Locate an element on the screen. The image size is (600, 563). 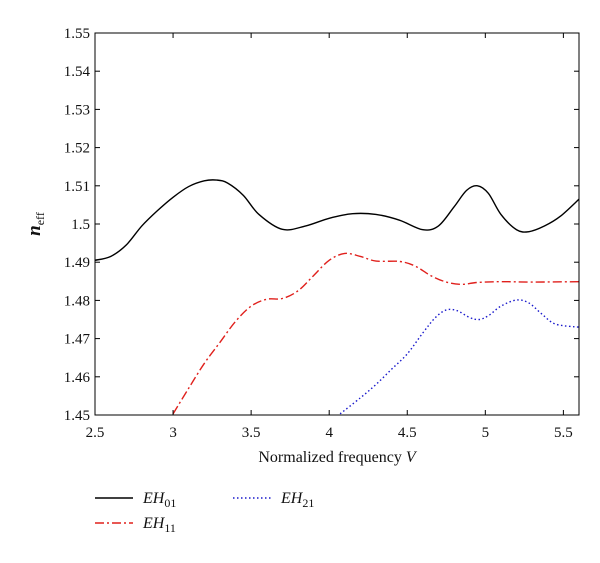
x-tick-label: 2.5 is located at coordinates (95, 433).